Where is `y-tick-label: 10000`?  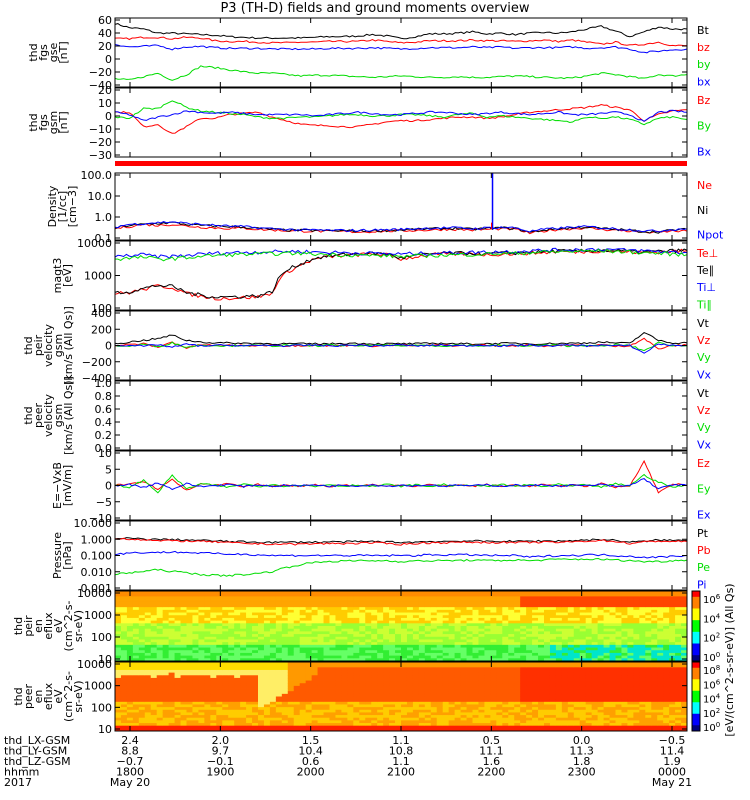
y-tick-label: 10000 is located at coordinates (94, 593).